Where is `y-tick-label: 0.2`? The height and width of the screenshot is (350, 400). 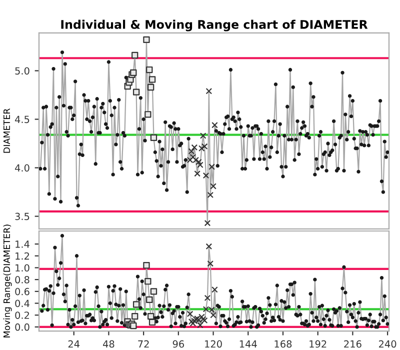 y-tick-label: 0.2 is located at coordinates (22, 315).